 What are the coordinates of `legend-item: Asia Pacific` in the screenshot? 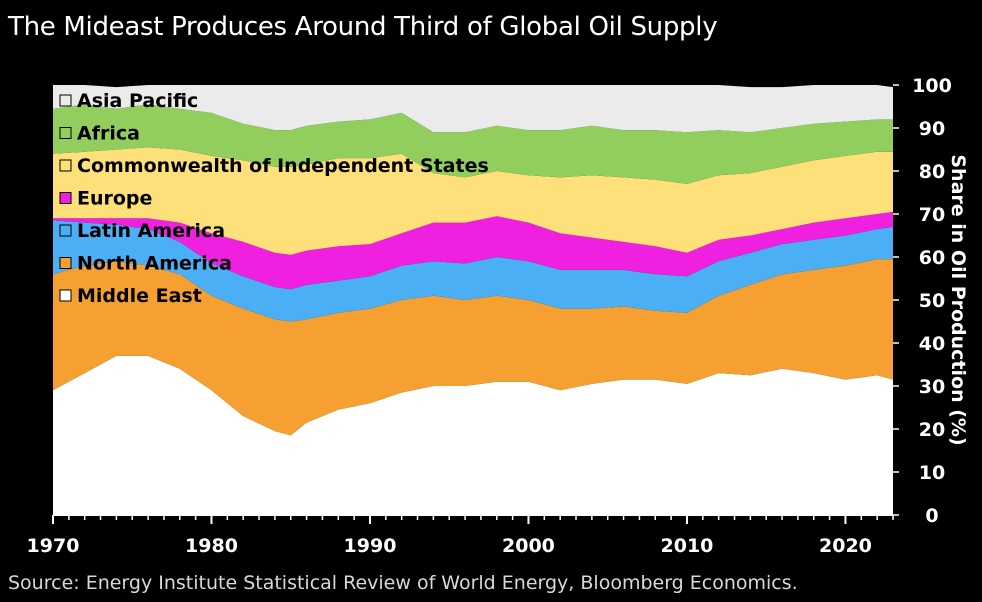 It's located at (128, 101).